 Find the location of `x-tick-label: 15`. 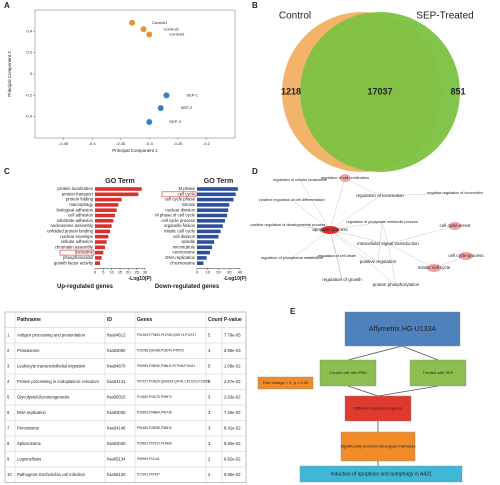

x-tick-label: 15 is located at coordinates (120, 272).